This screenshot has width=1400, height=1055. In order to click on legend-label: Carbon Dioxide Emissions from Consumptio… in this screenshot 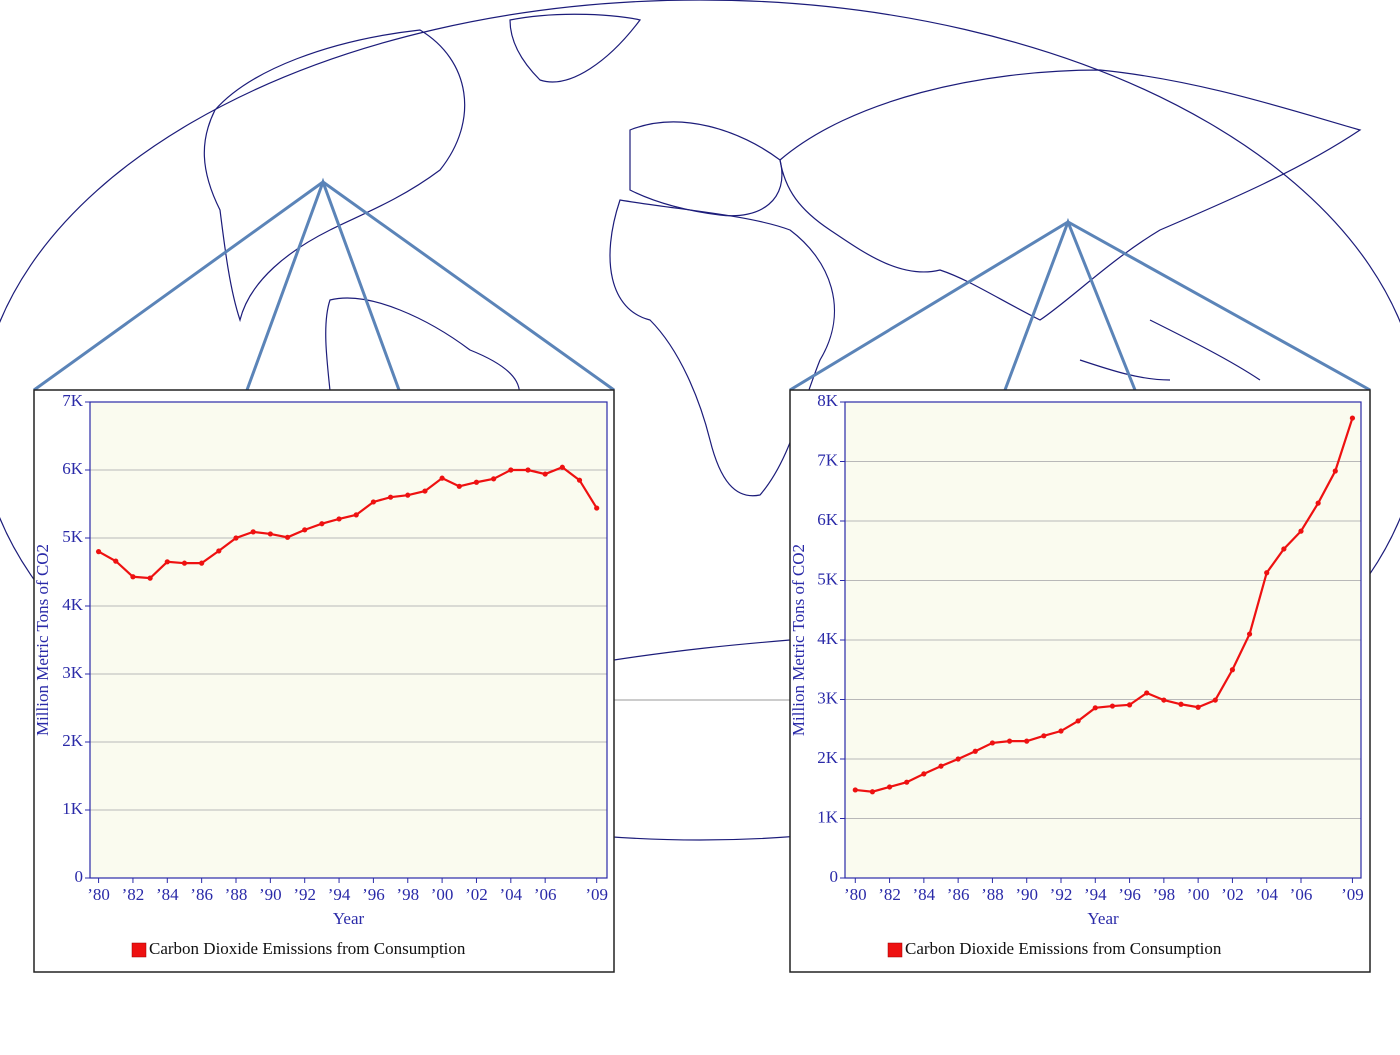, I will do `click(1063, 948)`.